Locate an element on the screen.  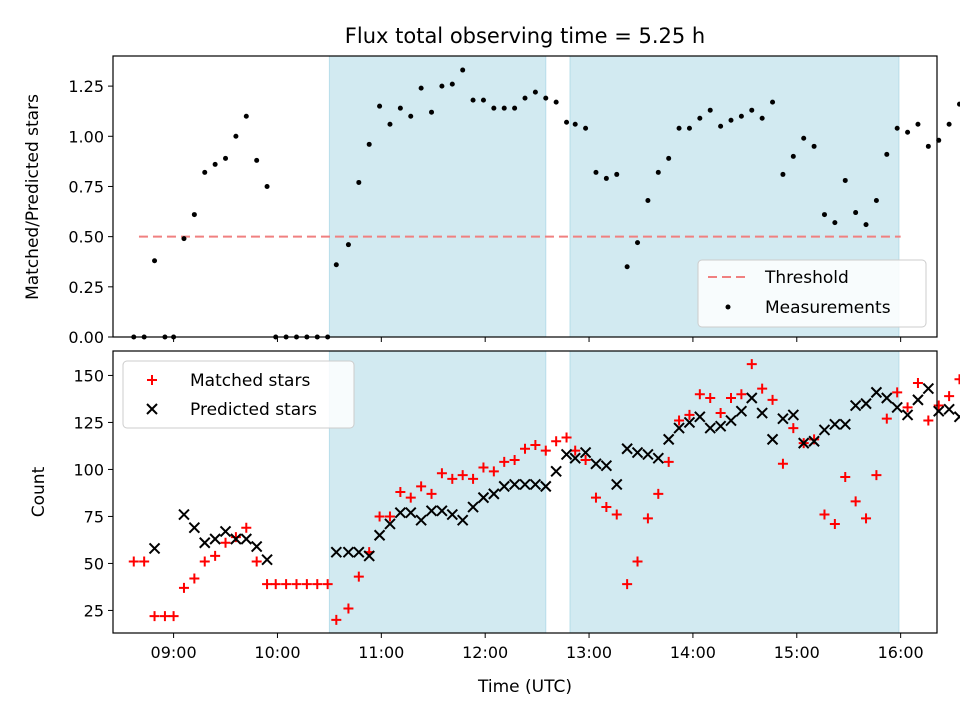
y-tick-label: 150 is located at coordinates (88, 375).